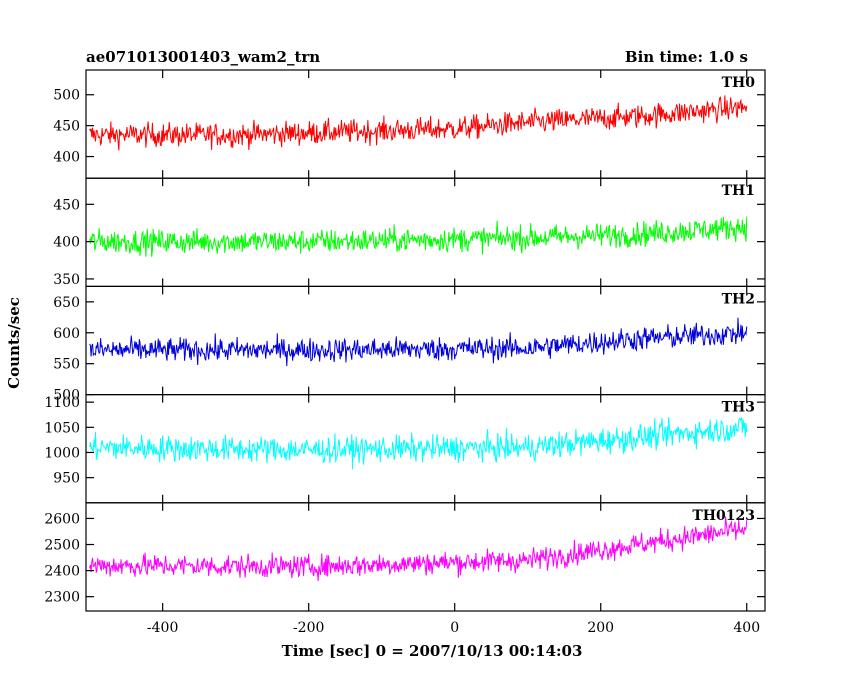 The height and width of the screenshot is (680, 850). I want to click on bin-time-label: Bin time: 1.0 s, so click(686, 57).